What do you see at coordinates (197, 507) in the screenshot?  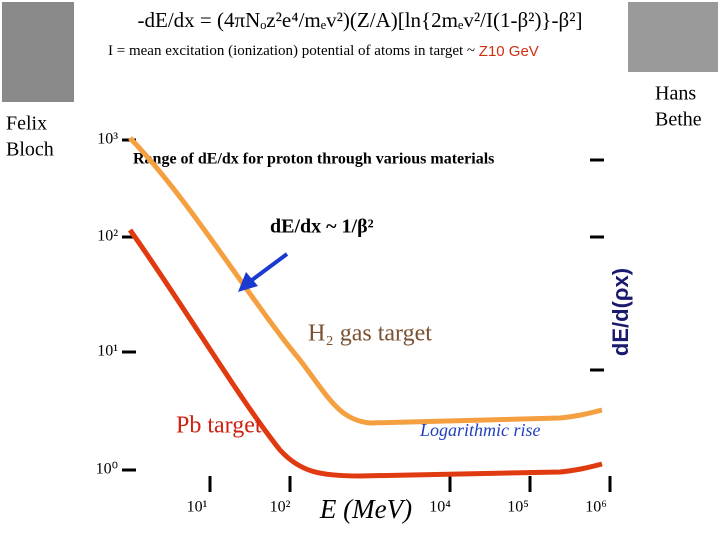 I see `x-tick-label: 10¹` at bounding box center [197, 507].